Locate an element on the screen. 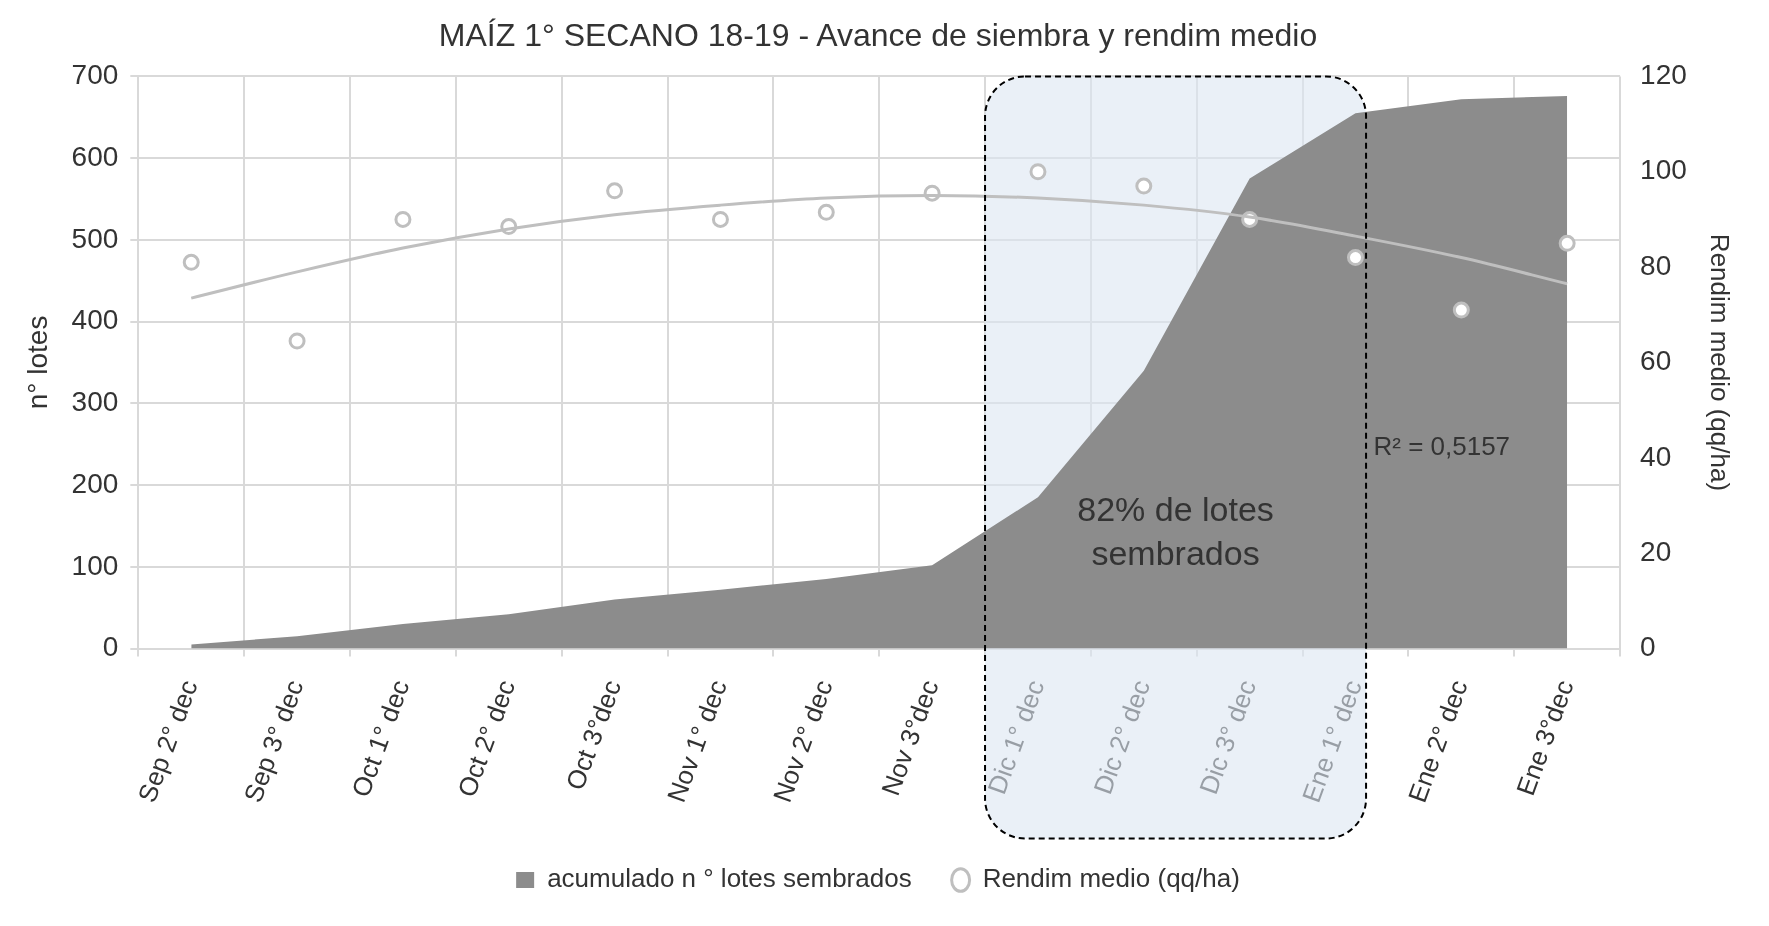 The image size is (1769, 926). y-tick-label: 600 is located at coordinates (95, 156).